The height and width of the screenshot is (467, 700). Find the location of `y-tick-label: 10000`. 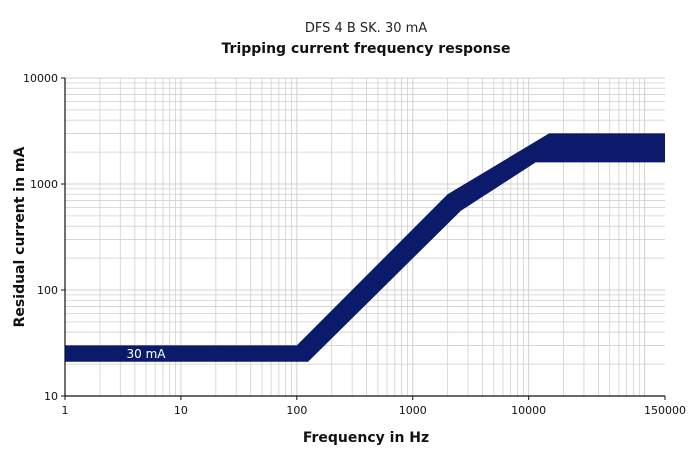

y-tick-label: 10000 is located at coordinates (40, 78).